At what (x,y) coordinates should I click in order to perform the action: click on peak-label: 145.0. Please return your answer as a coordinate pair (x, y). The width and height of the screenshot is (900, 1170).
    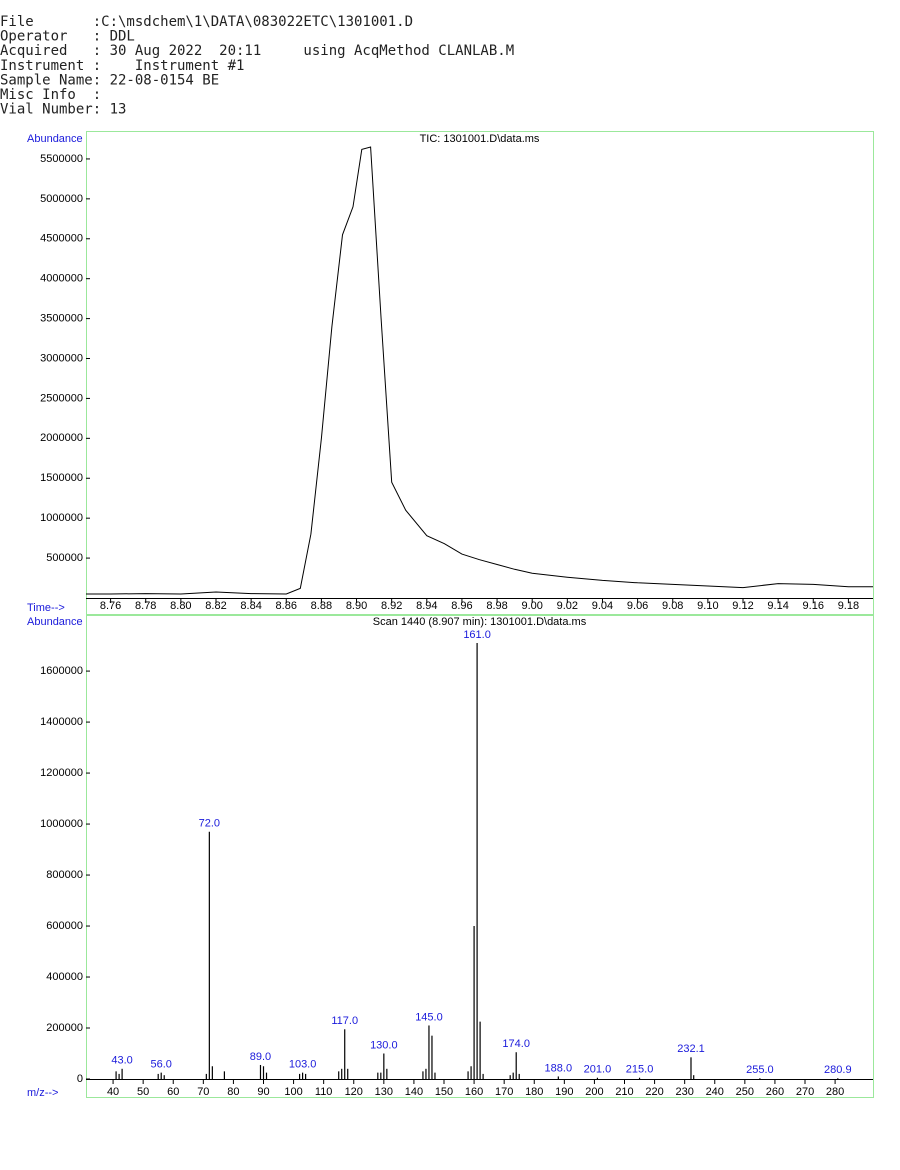
    Looking at the image, I should click on (429, 1017).